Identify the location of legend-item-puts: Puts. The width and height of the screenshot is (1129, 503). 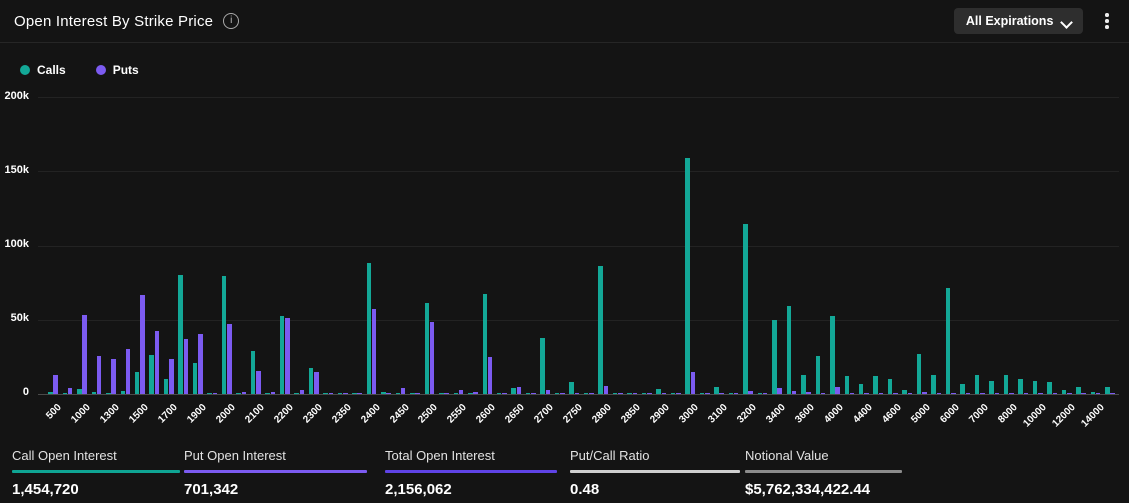
(117, 70).